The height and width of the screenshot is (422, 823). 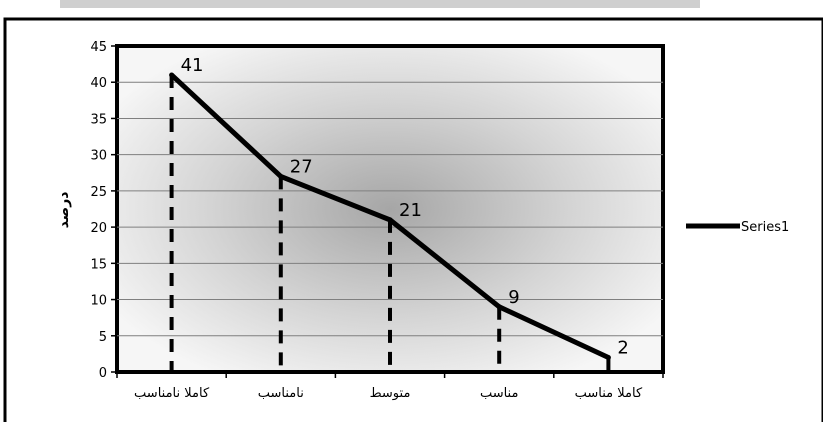 I want to click on x-category-label: متوسط, so click(x=390, y=393).